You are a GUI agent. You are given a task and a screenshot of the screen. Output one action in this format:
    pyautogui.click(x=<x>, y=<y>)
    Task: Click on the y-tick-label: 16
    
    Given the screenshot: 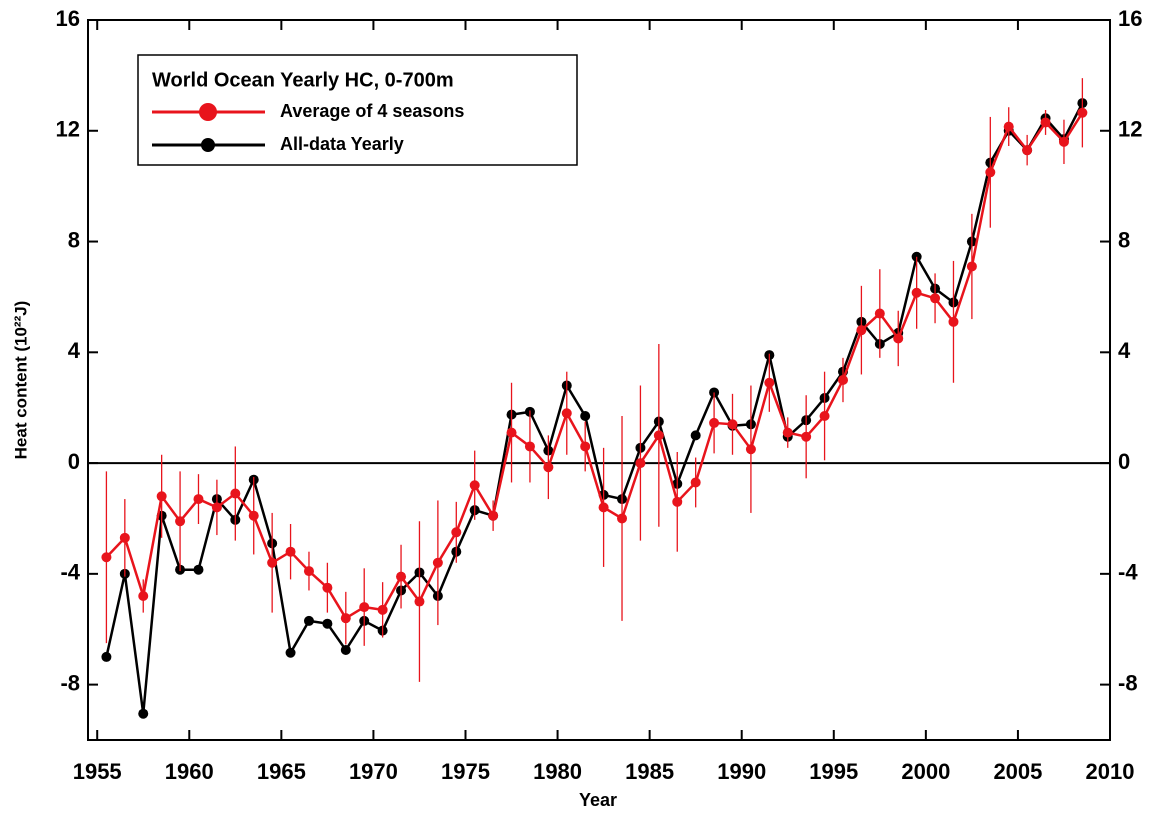 What is the action you would take?
    pyautogui.click(x=68, y=18)
    